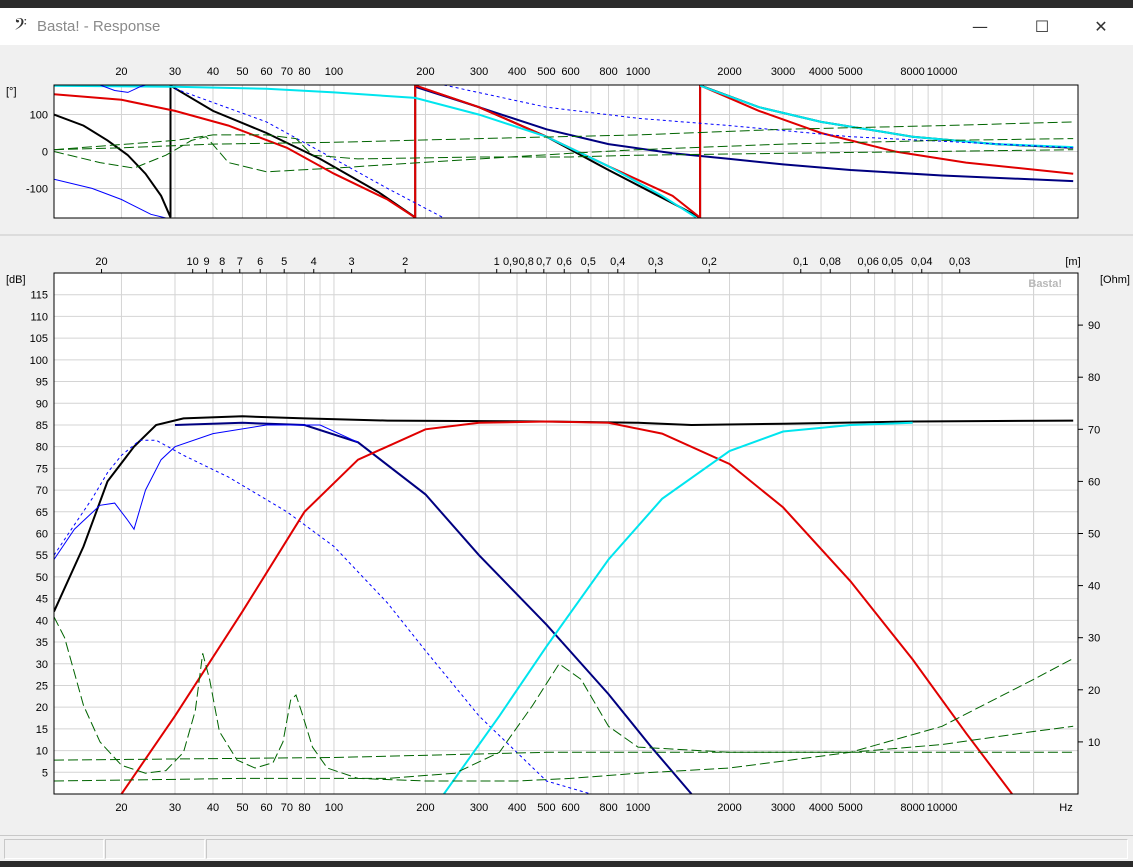 The height and width of the screenshot is (867, 1133). Describe the element at coordinates (1065, 808) in the screenshot. I see `spl-x-axis-label: Hz` at that location.